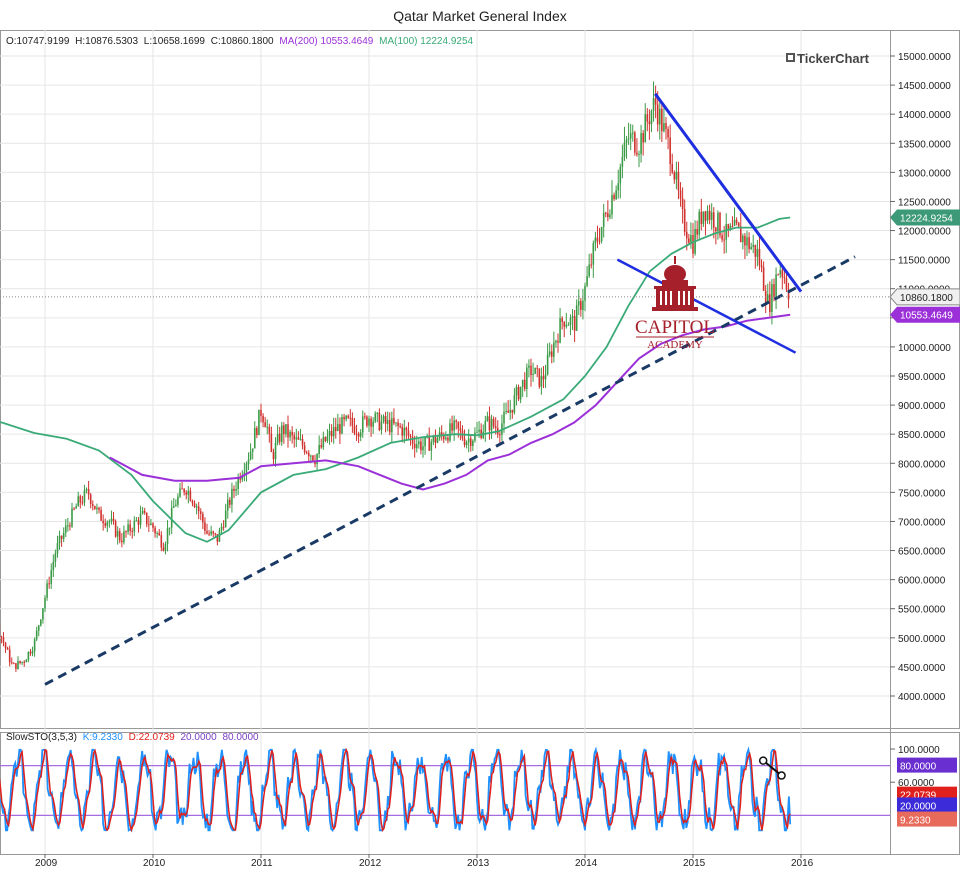 The image size is (960, 872). What do you see at coordinates (924, 173) in the screenshot?
I see `y-tick-label: 13000.0000` at bounding box center [924, 173].